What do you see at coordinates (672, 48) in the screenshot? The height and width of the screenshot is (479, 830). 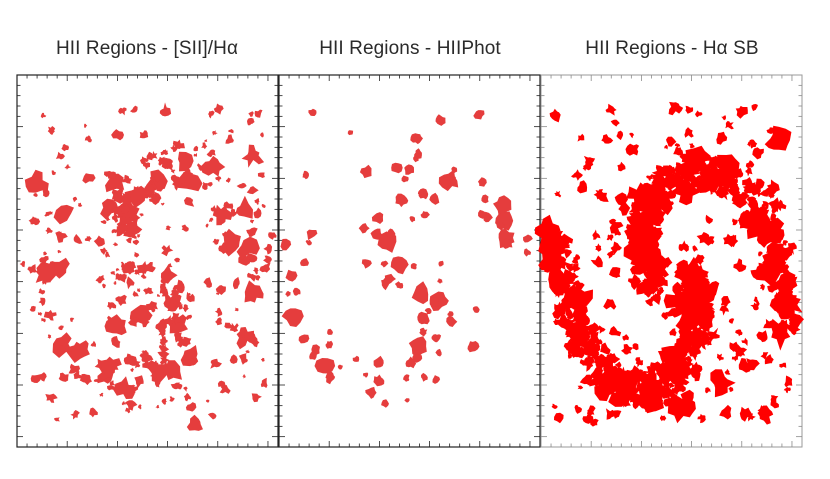 I see `panel-title-halpha-sb: HII Regions - Hα SB` at bounding box center [672, 48].